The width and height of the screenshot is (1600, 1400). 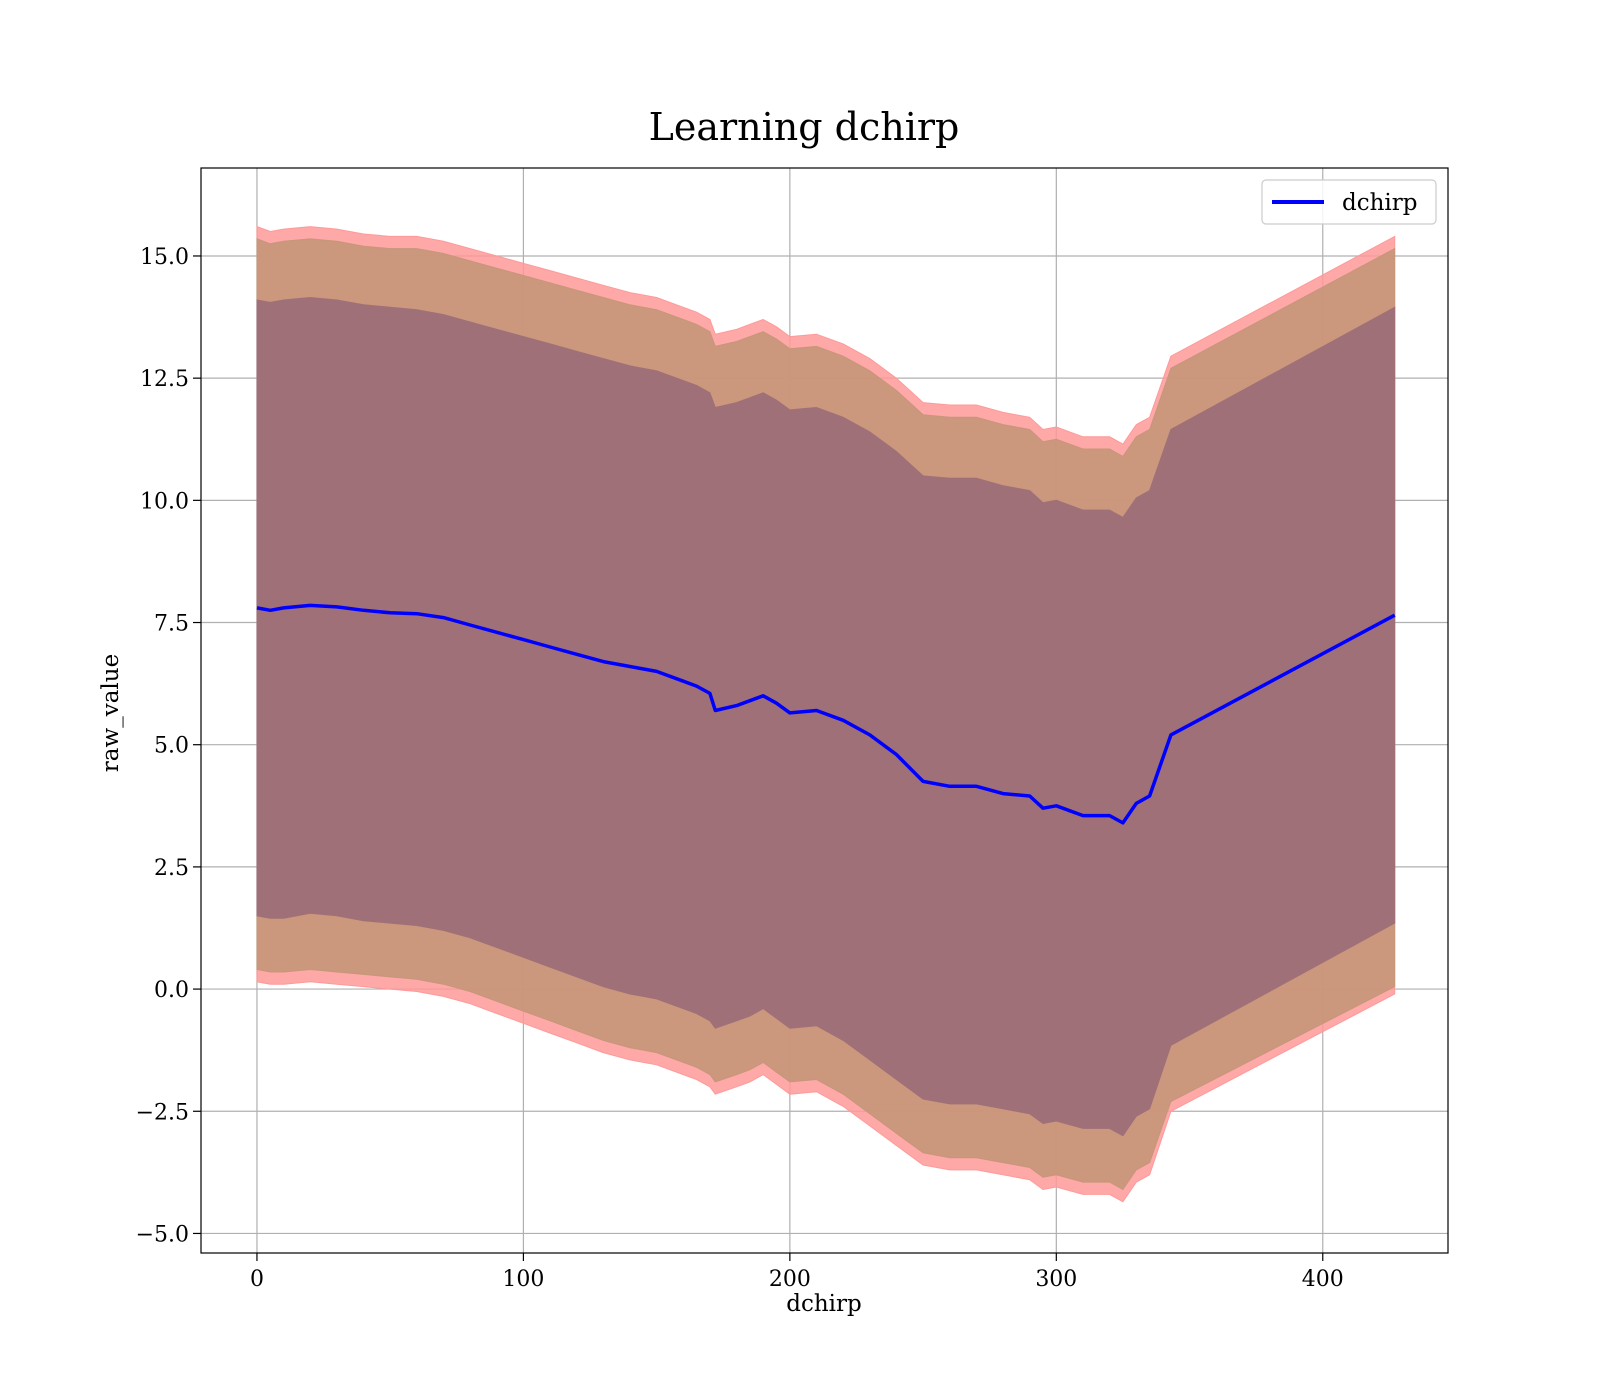 I want to click on x-tick-label: 100, so click(x=523, y=1279).